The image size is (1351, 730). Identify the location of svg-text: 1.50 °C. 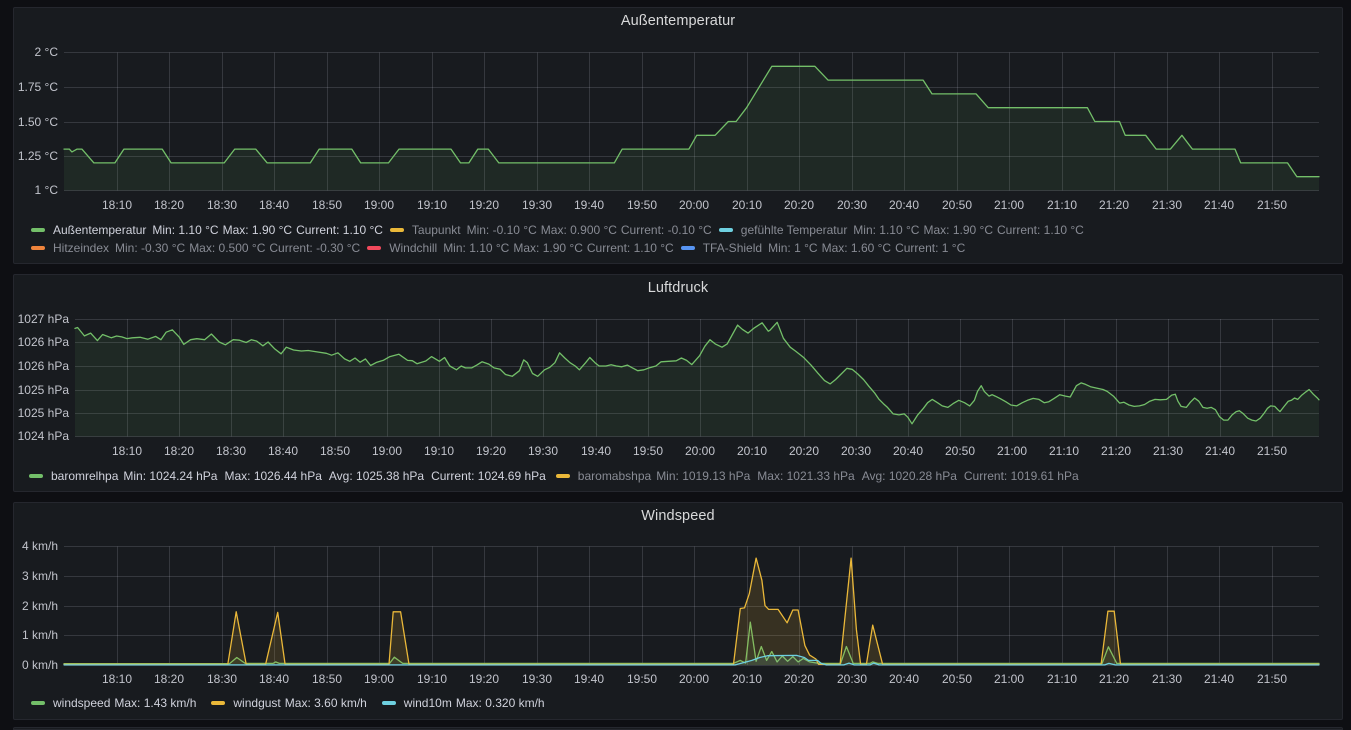
(38, 122).